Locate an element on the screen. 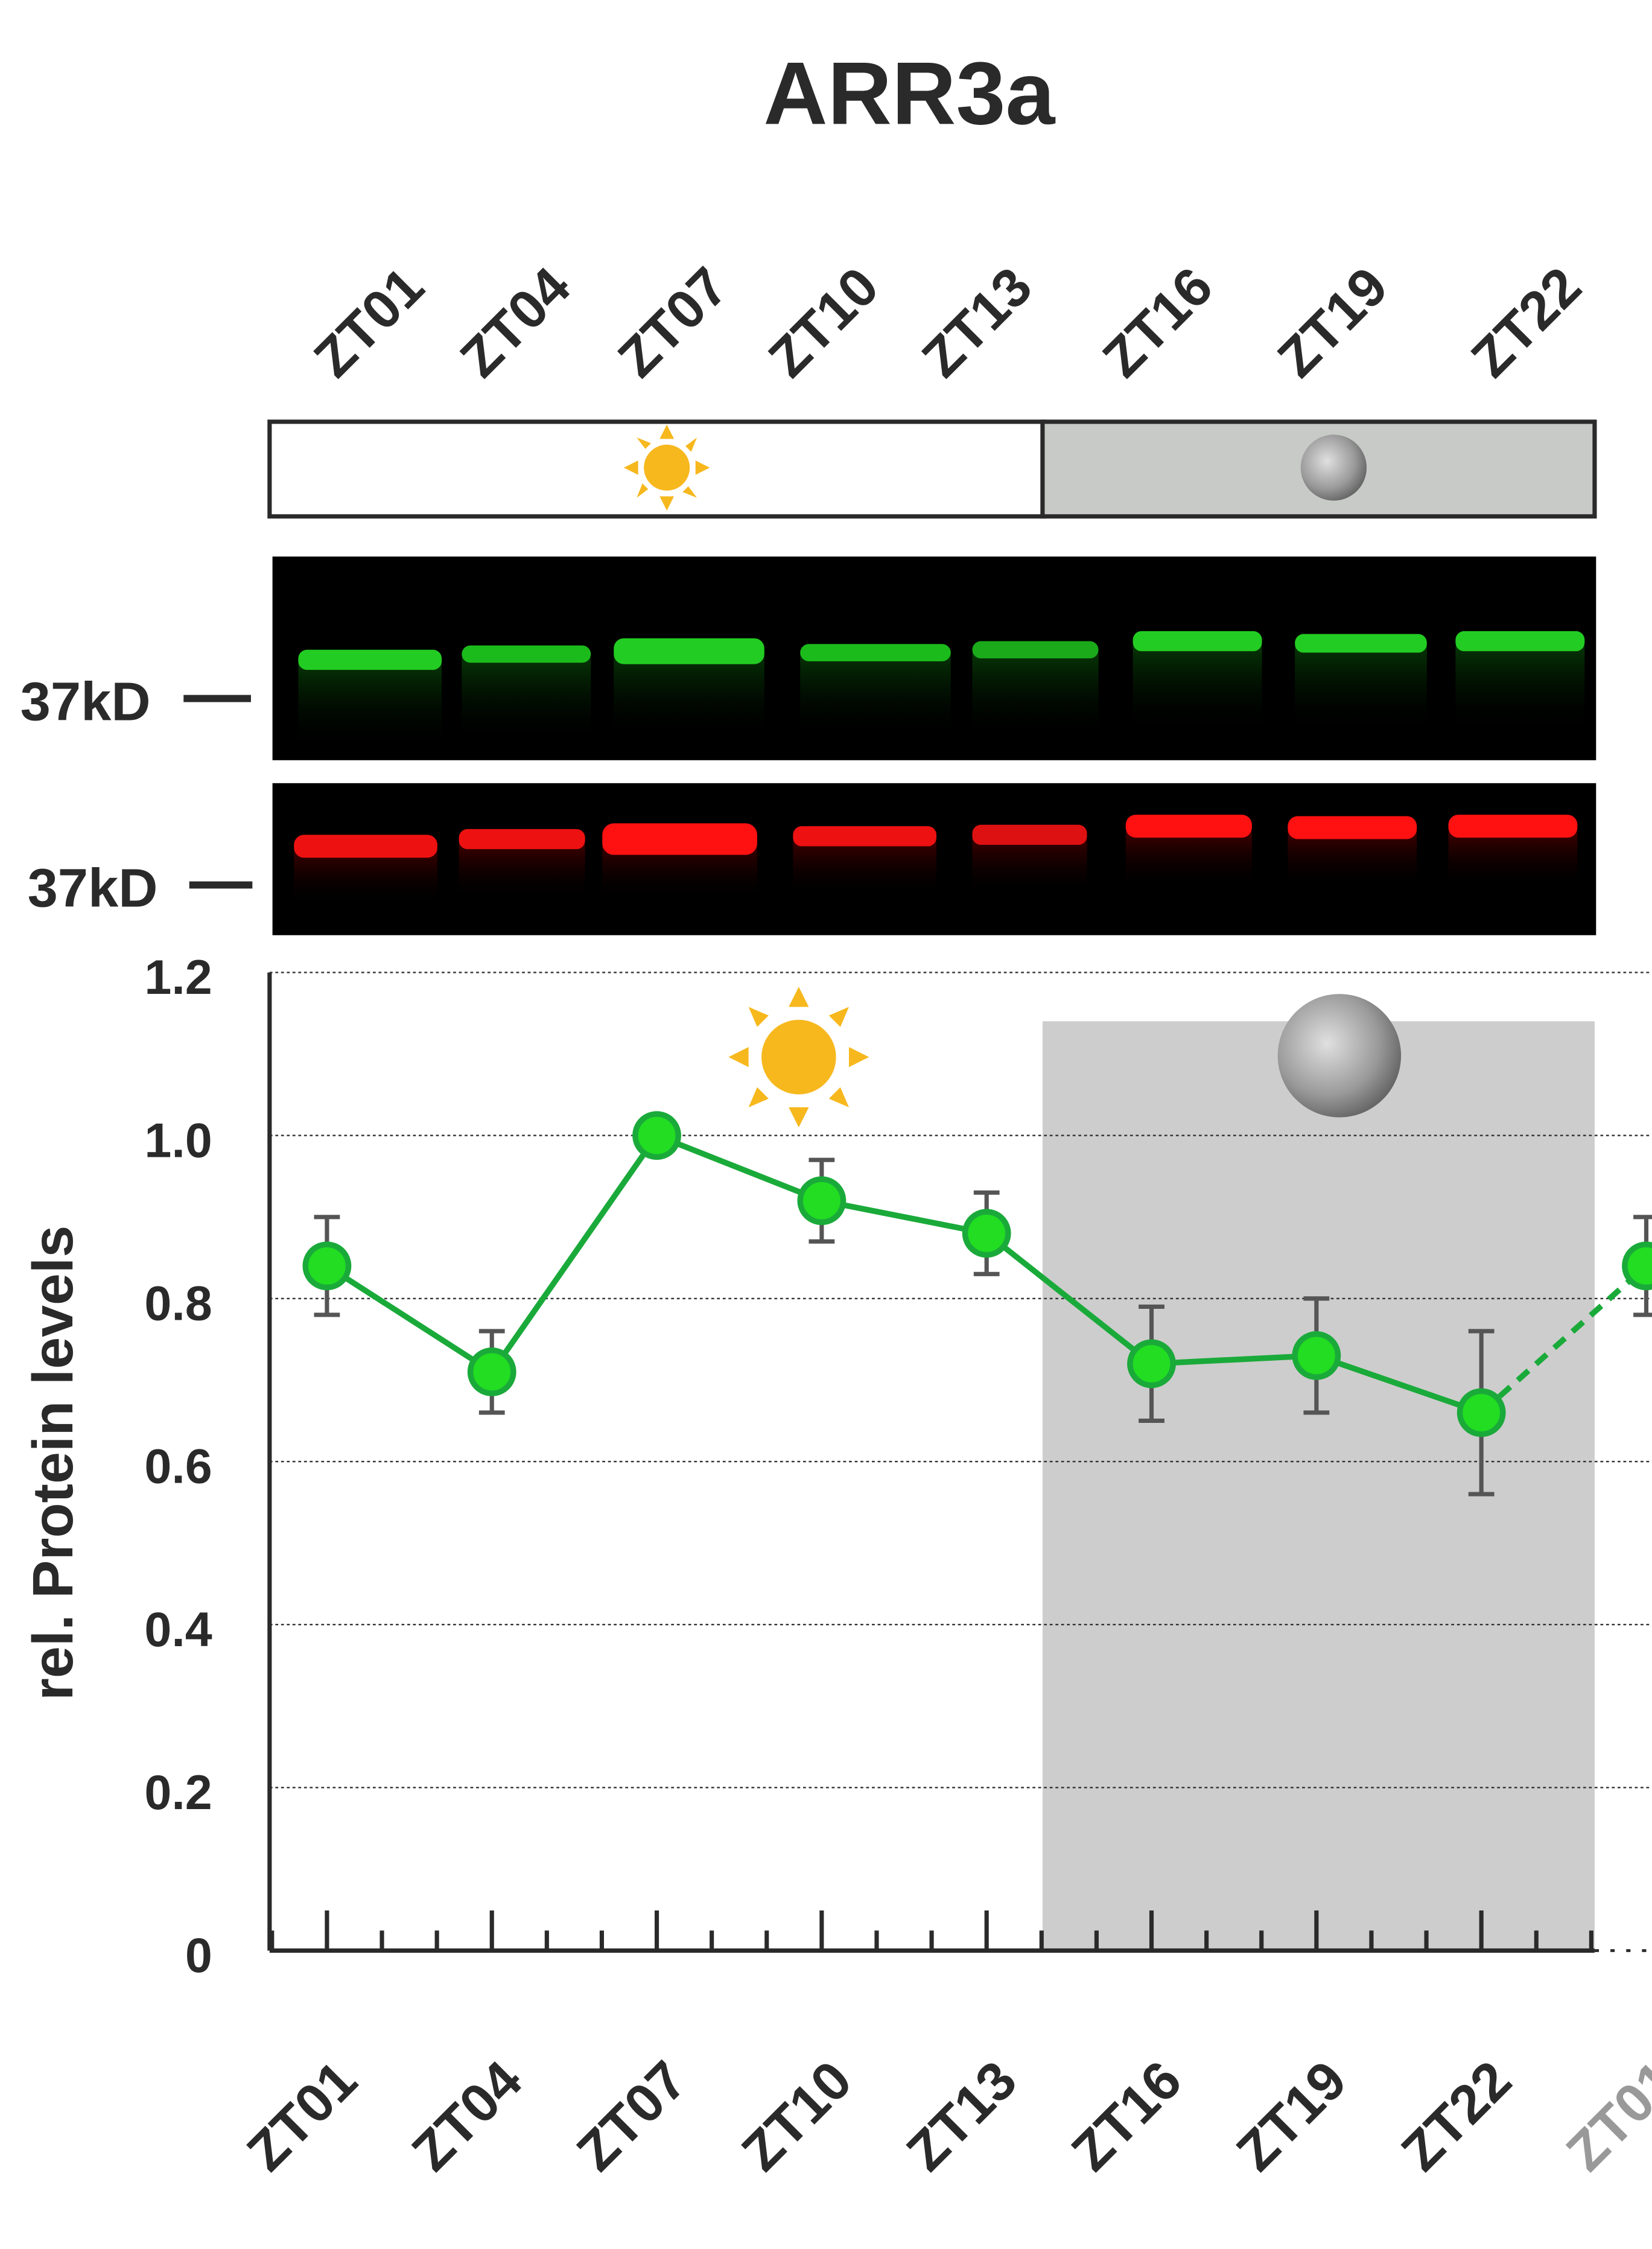 Image resolution: width=1652 pixels, height=2249 pixels. green-bands is located at coordinates (941, 690).